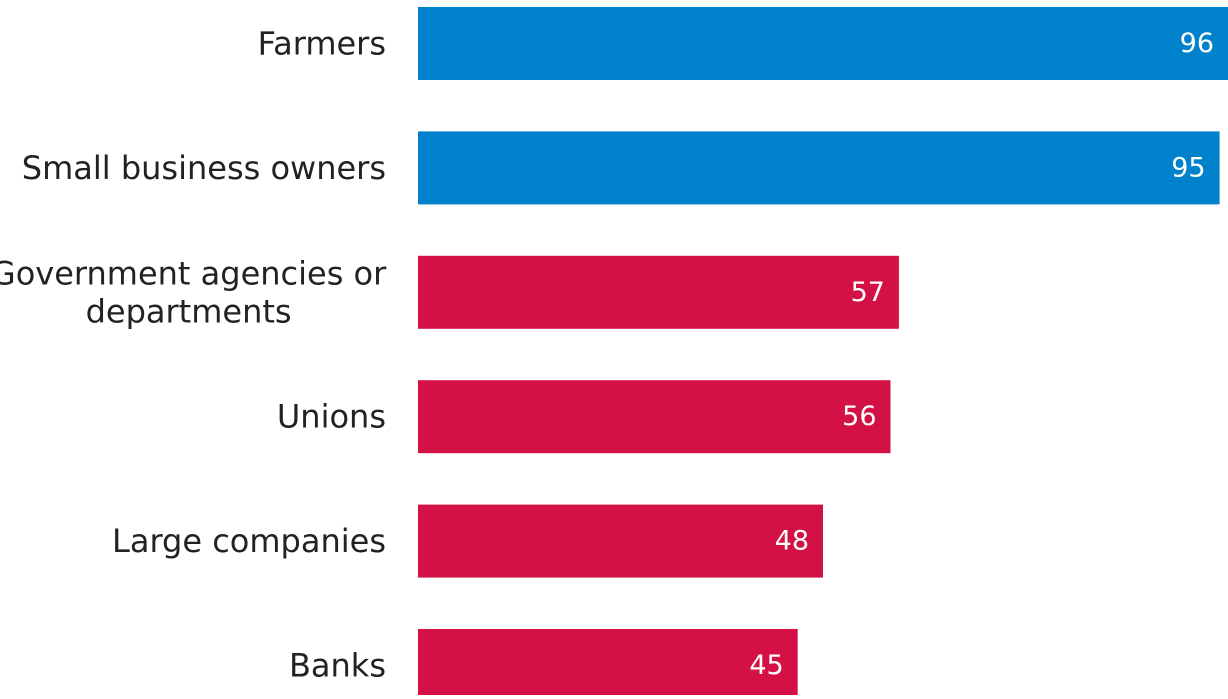 This screenshot has height=699, width=1228. I want to click on value-label-banks: 45, so click(766, 665).